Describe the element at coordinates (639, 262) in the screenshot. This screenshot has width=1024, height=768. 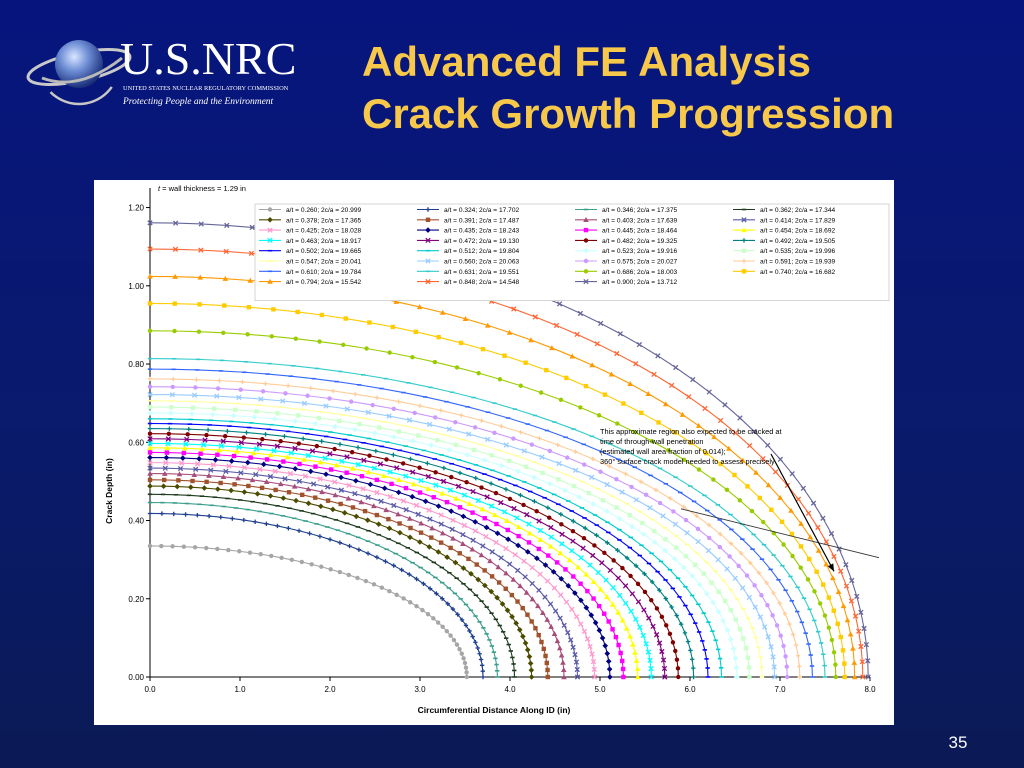
I see `legend-label: a/t = 0.575; 2c/a = 20.027` at that location.